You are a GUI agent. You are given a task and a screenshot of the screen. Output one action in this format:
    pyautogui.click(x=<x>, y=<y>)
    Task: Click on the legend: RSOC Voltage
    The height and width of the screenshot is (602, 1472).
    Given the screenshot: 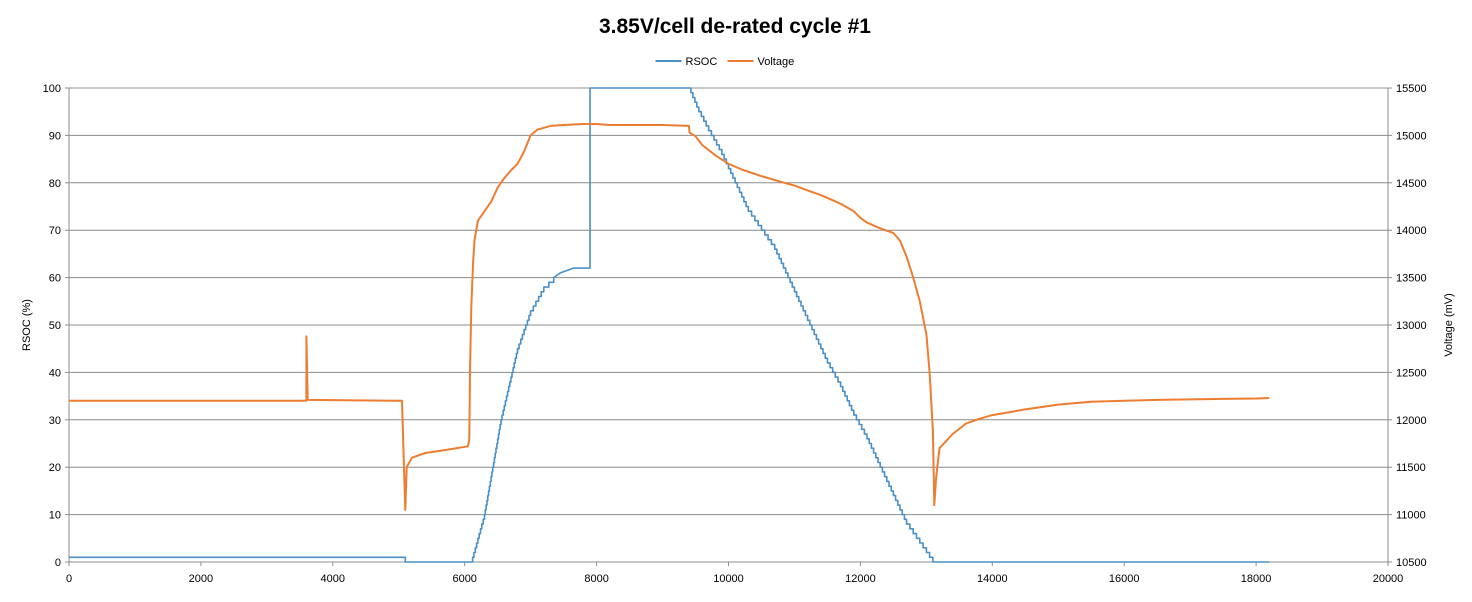 What is the action you would take?
    pyautogui.click(x=725, y=62)
    